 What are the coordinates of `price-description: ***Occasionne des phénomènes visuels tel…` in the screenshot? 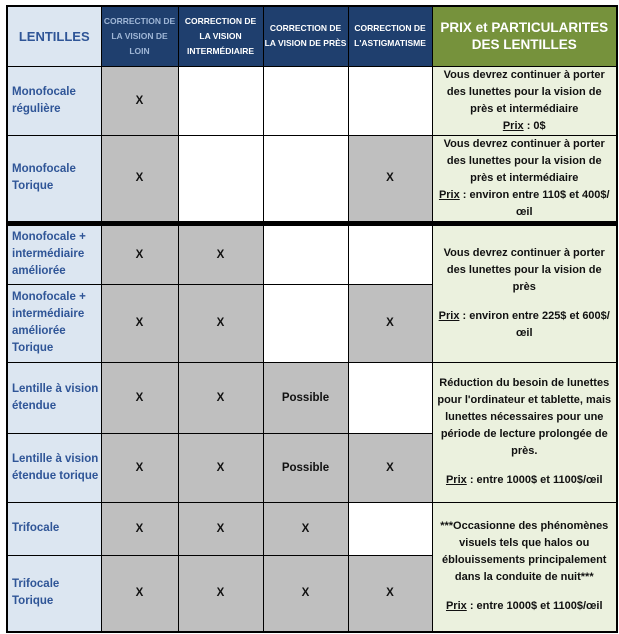 It's located at (524, 552).